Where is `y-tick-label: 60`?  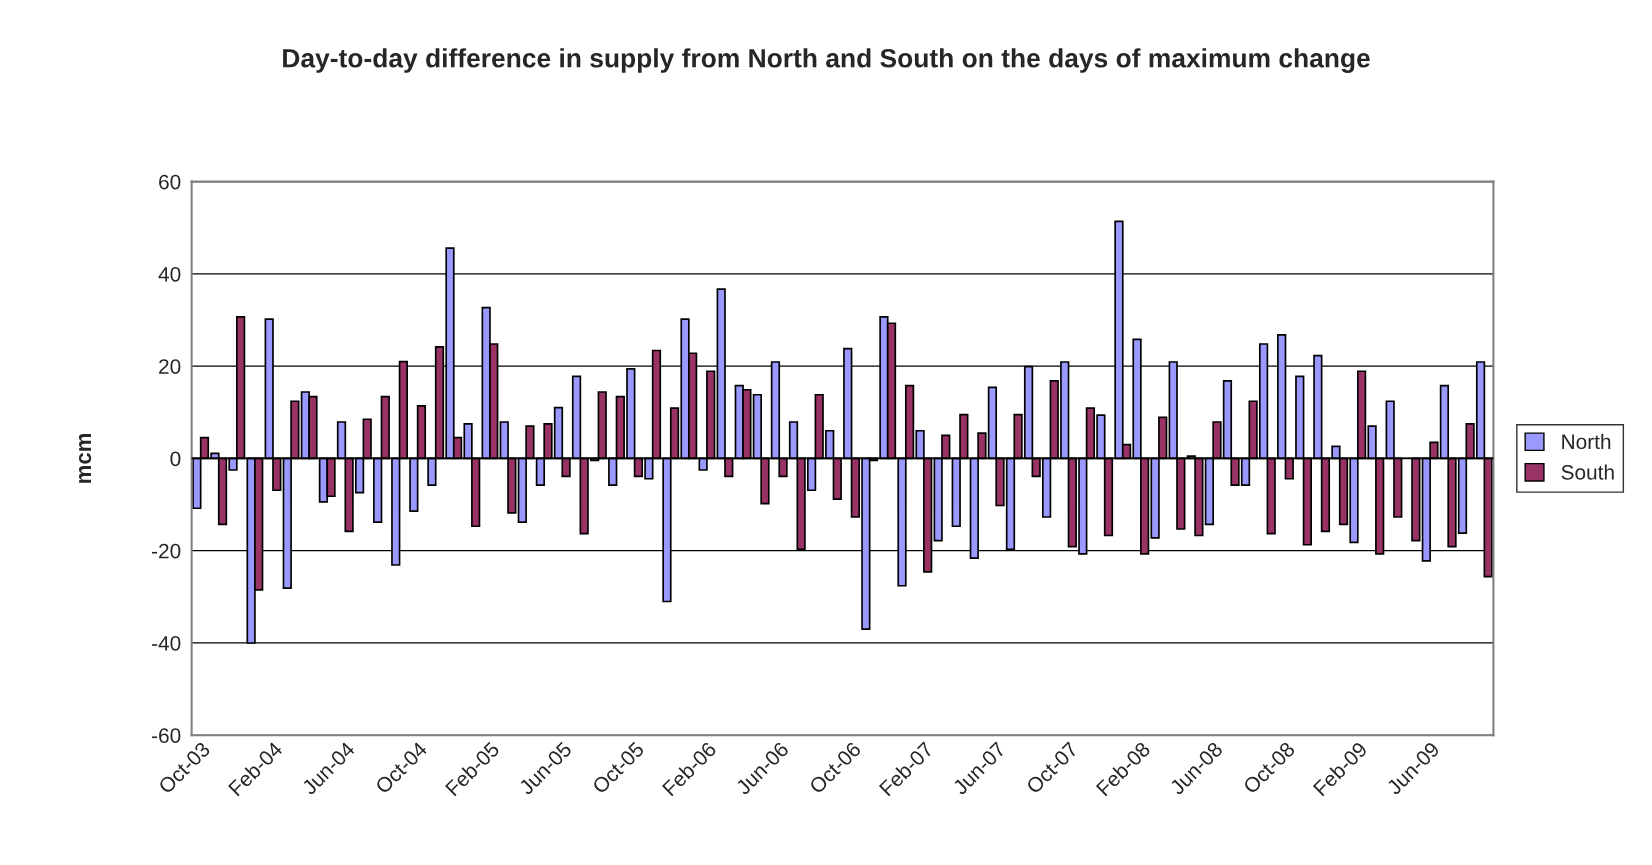 y-tick-label: 60 is located at coordinates (170, 182).